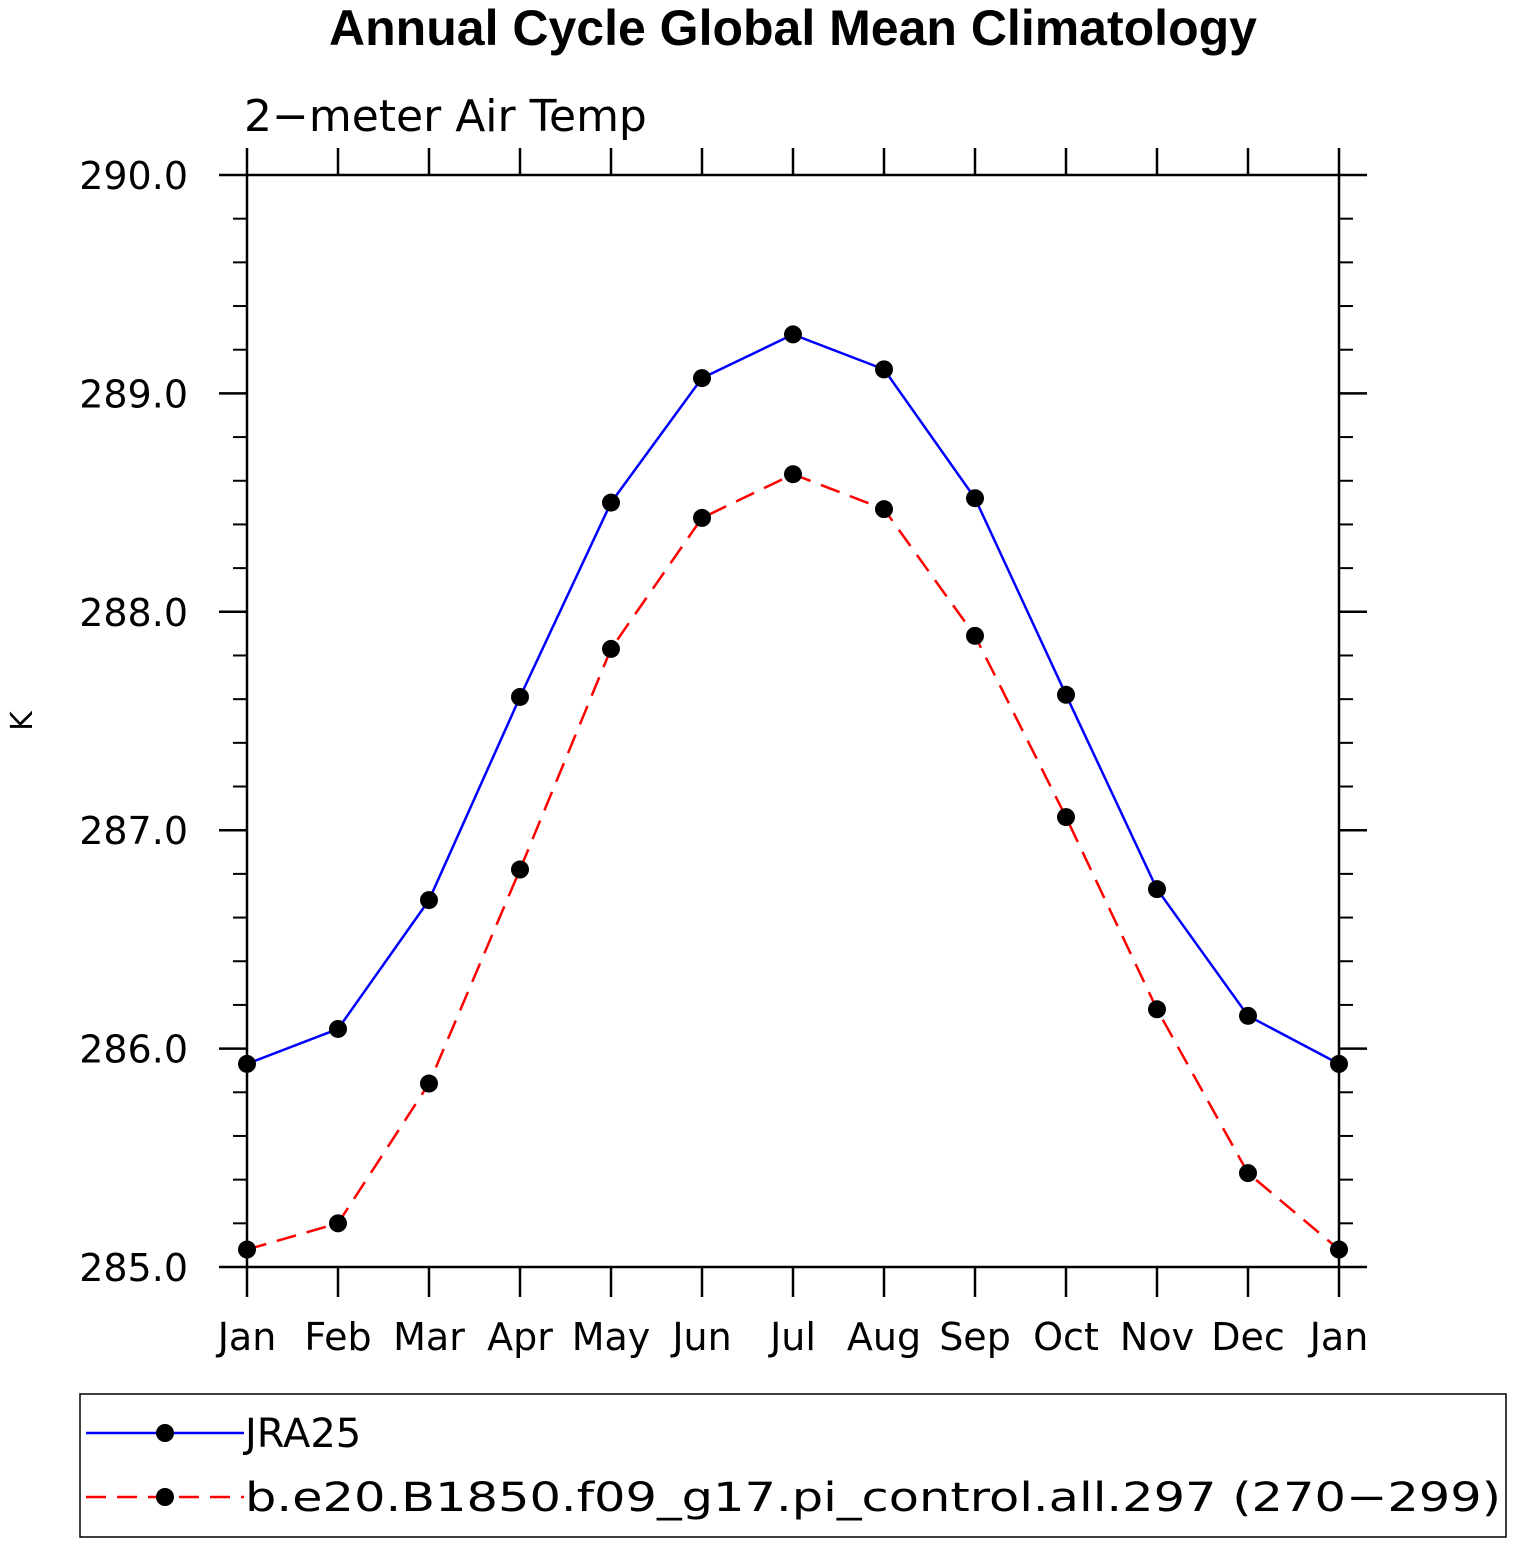  I want to click on y-tick-label: 288.0, so click(133, 613).